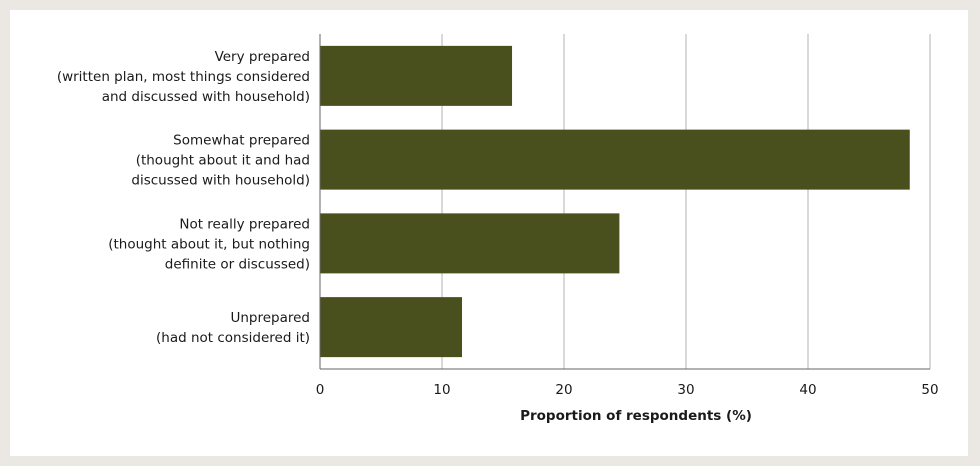 This screenshot has height=466, width=980. What do you see at coordinates (270, 318) in the screenshot?
I see `category-label-line: Unprepared` at bounding box center [270, 318].